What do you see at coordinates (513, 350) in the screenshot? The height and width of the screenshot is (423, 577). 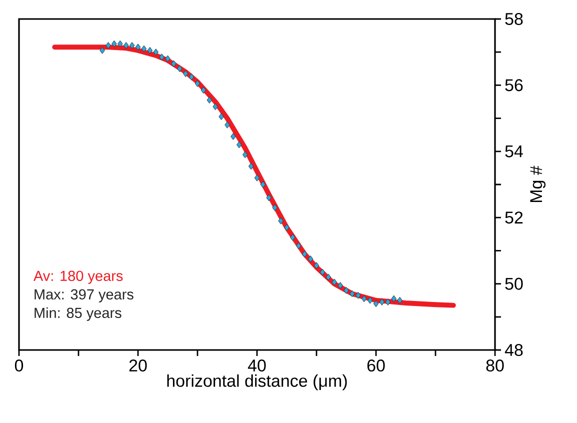 I see `y-tick-label: 48` at bounding box center [513, 350].